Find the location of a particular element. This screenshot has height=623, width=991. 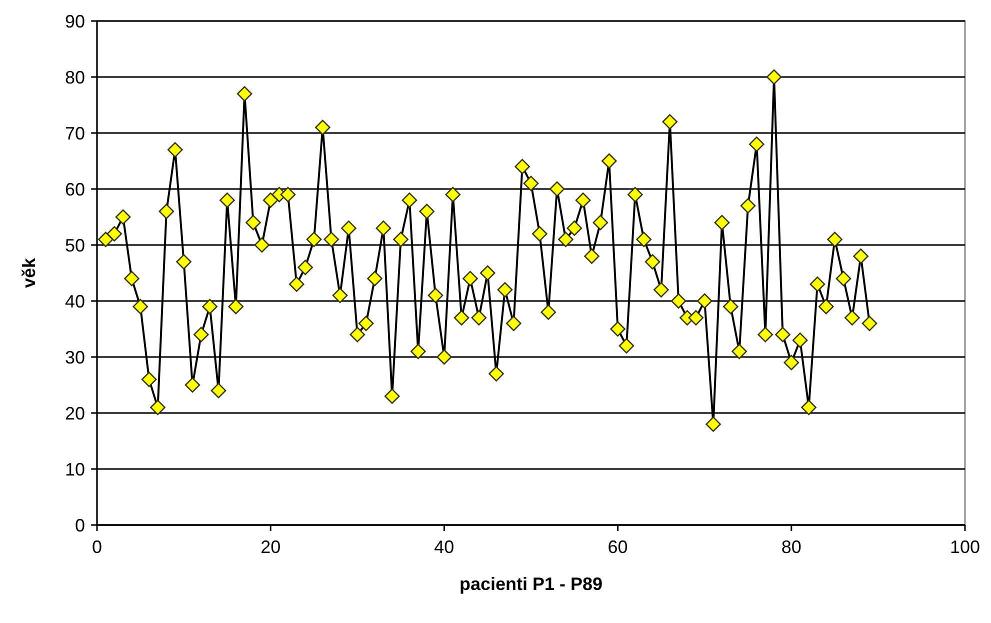

y-tick-label: 20 is located at coordinates (74, 413).